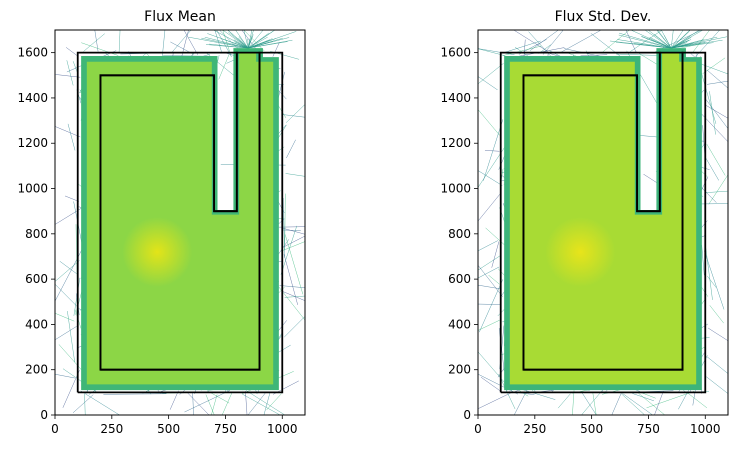 The image size is (737, 449). I want to click on x-axis: 0 250 500 750 1000, so click(597, 425).